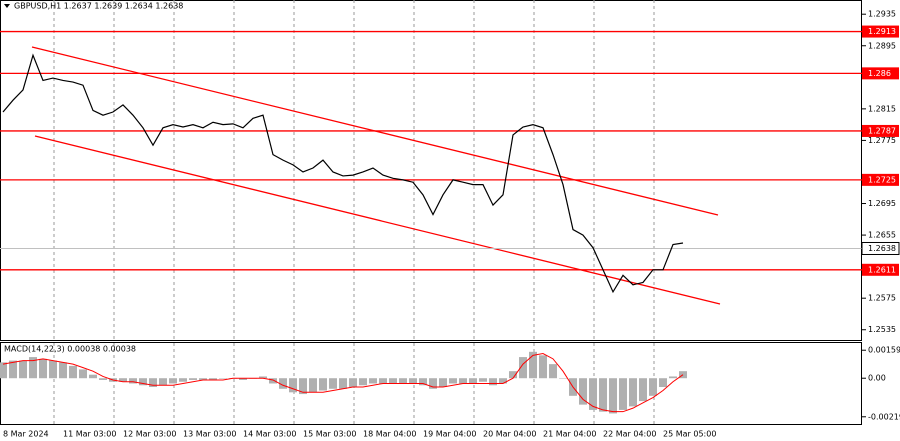  I want to click on x-tick-label: 18 Mar 04:00, so click(389, 434).